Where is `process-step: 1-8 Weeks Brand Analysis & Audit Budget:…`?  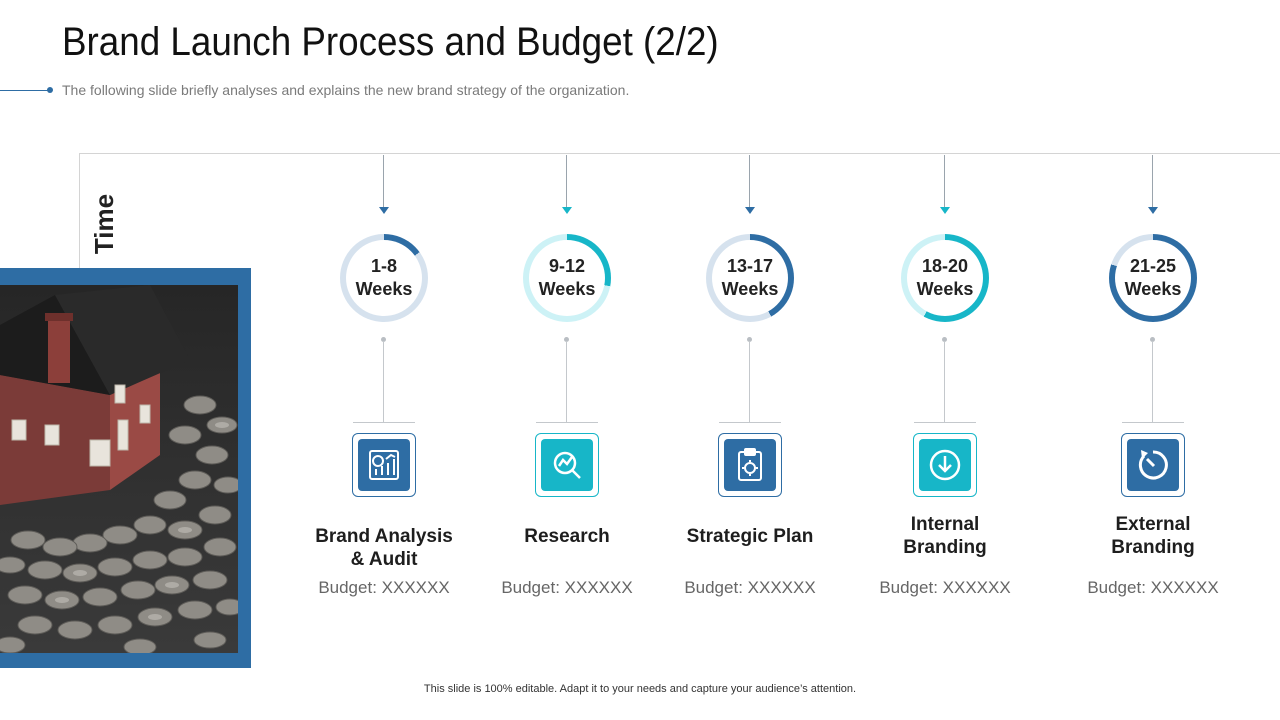
process-step: 1-8 Weeks Brand Analysis & Audit Budget:… is located at coordinates (384, 383).